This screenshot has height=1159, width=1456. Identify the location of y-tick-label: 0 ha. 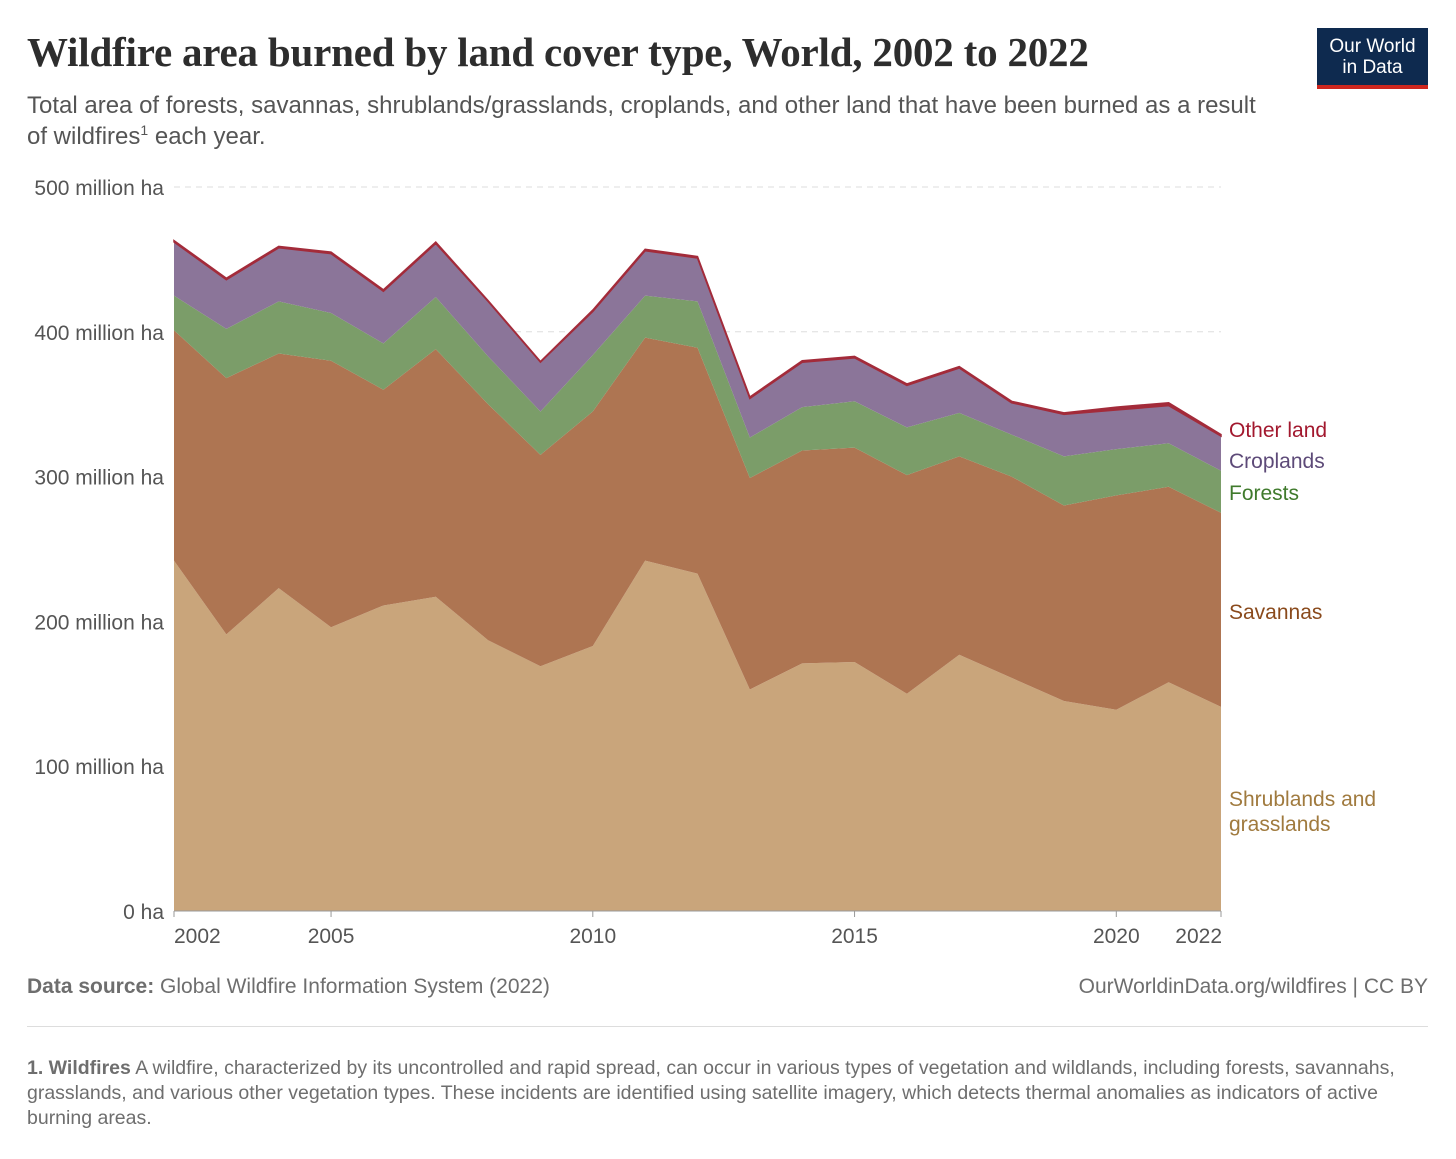
(143, 912).